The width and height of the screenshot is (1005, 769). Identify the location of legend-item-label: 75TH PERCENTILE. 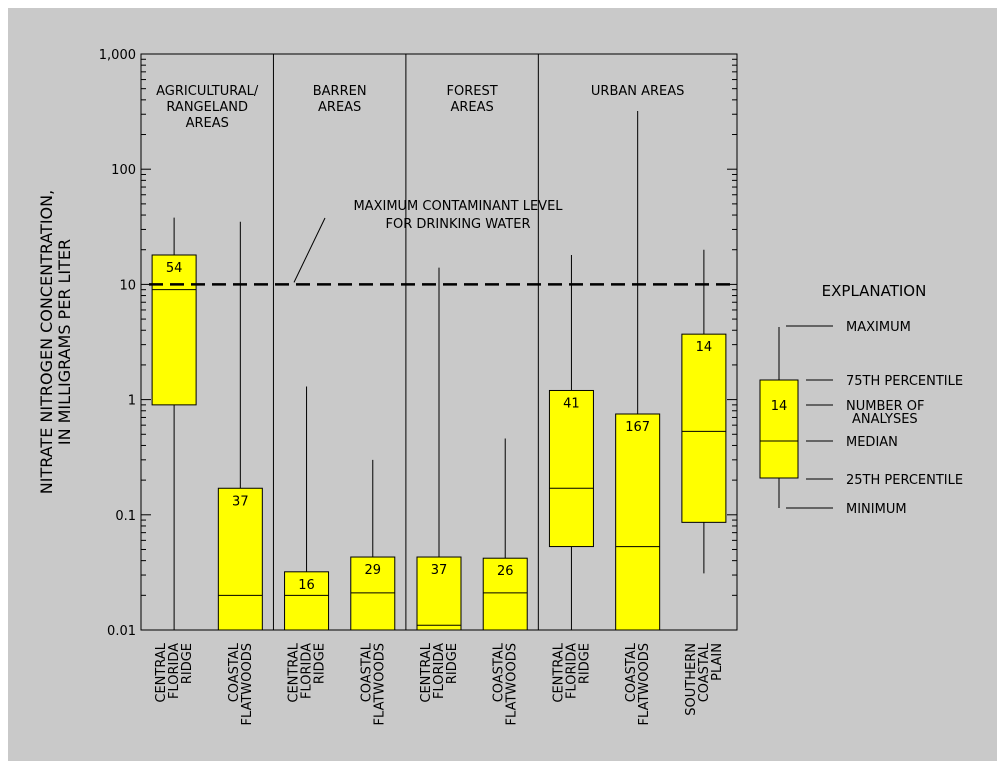
(904, 381).